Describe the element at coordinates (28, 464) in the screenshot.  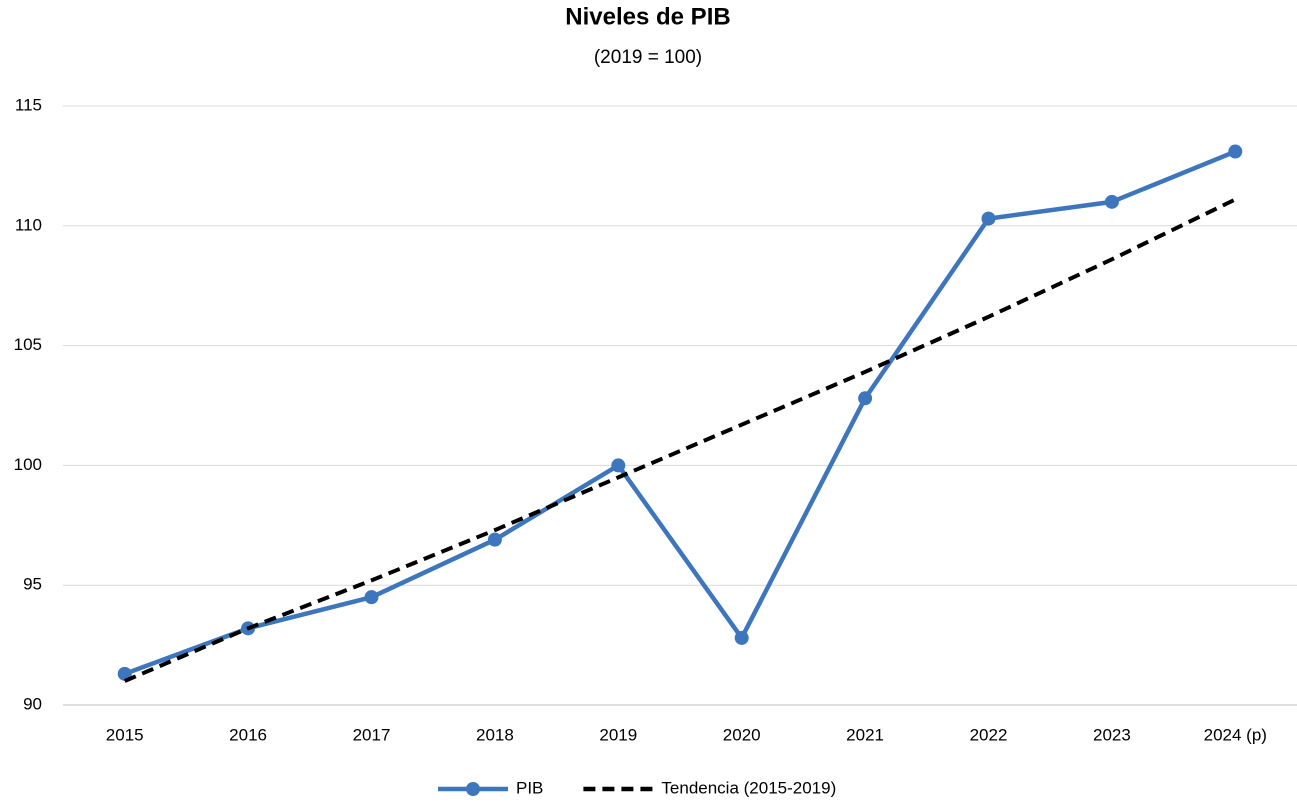
I see `y-tick-label: 100` at that location.